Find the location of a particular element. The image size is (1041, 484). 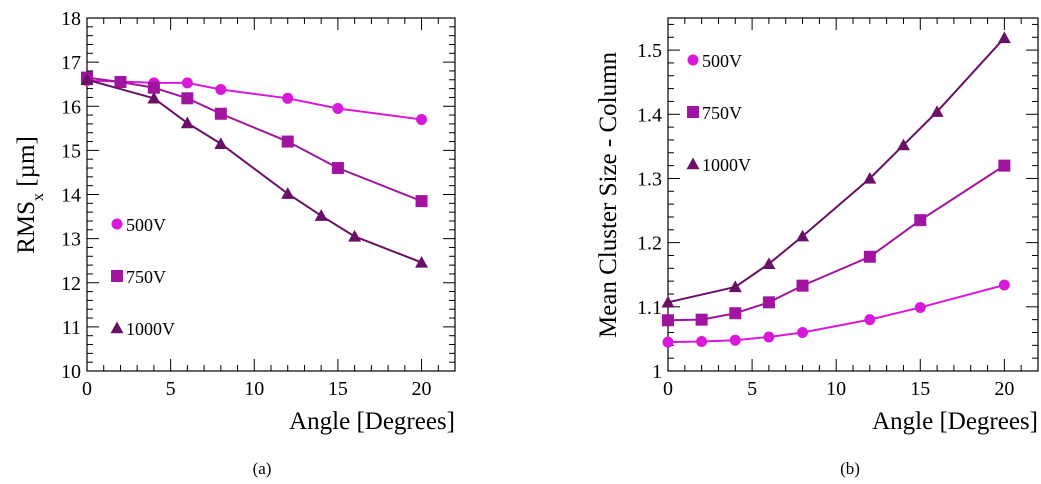

y-axis-label-main: RMS is located at coordinates (26, 227).